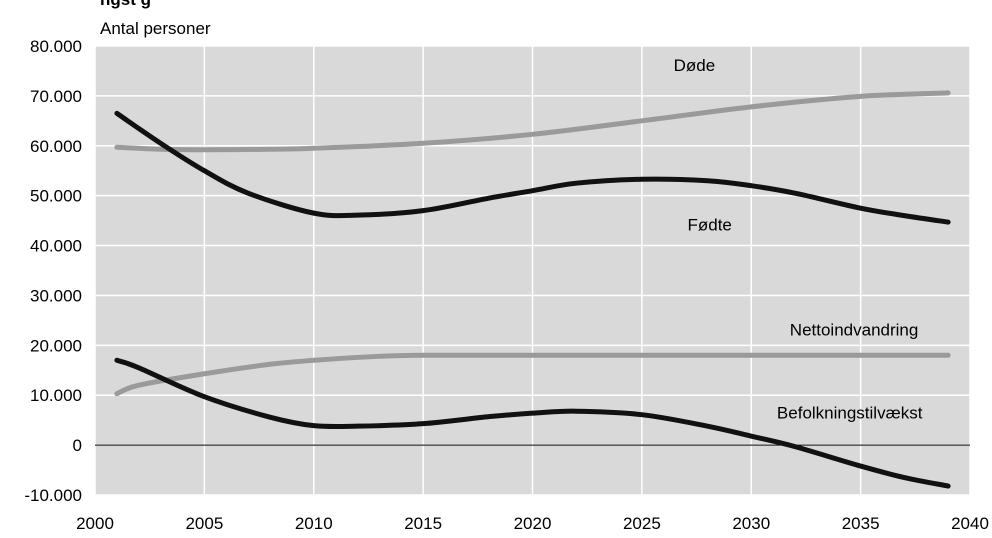 This screenshot has width=992, height=538. I want to click on series-label: Nettoindvandring, so click(854, 329).